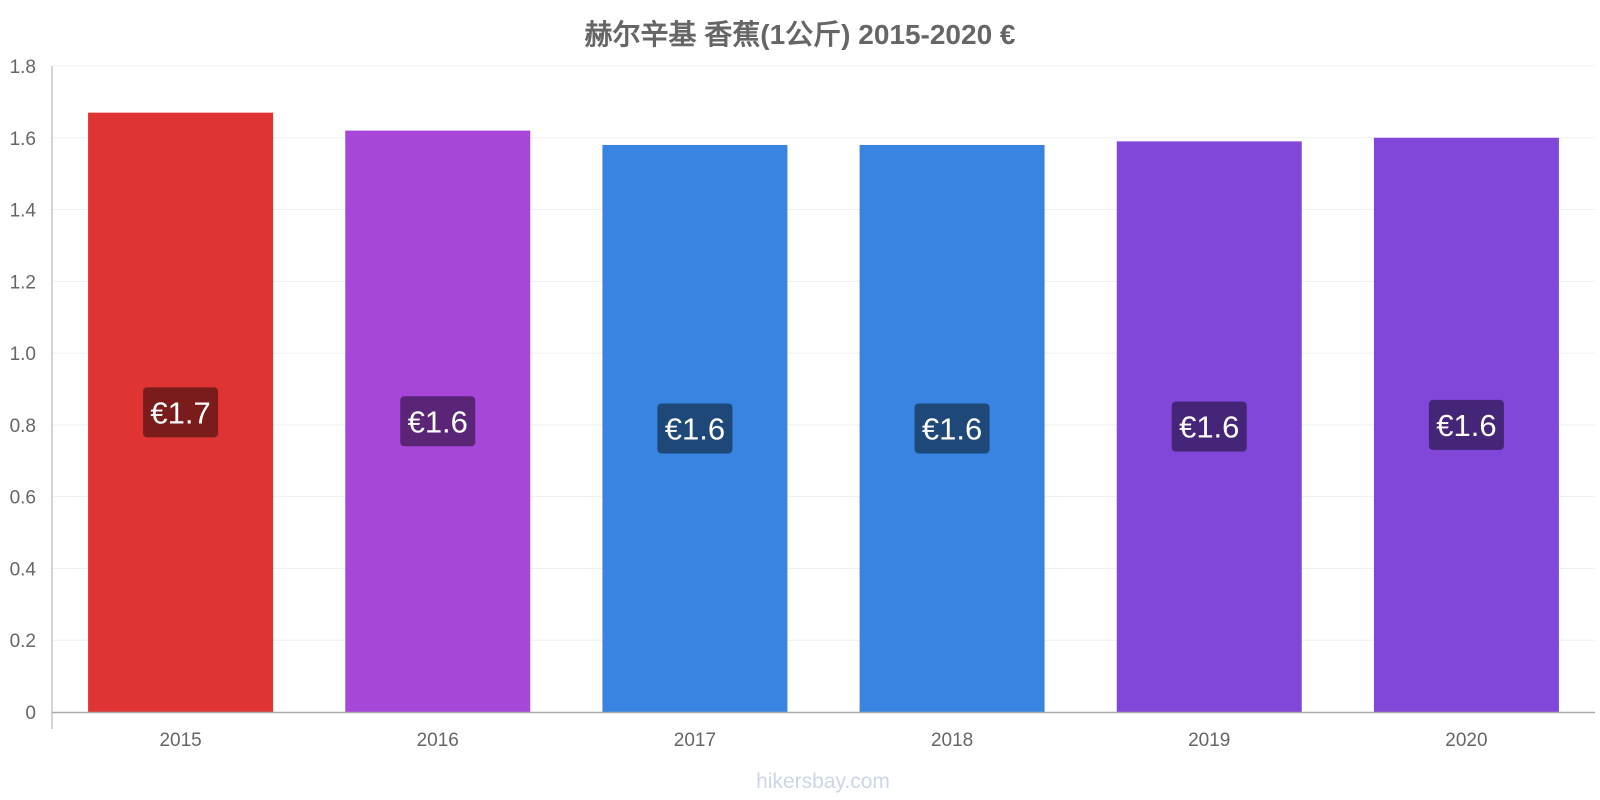  Describe the element at coordinates (799, 34) in the screenshot. I see `chart-title: 赫尔辛基 香蕉(1公斤) 2015-2020 €` at that location.